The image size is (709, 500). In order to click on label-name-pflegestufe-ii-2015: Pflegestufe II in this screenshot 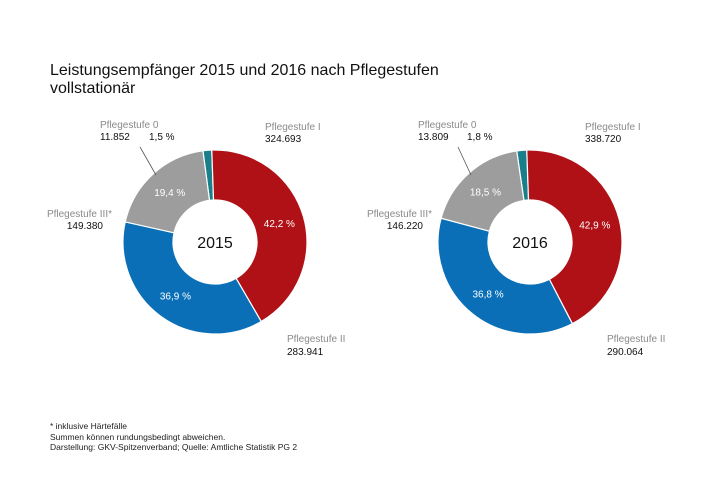, I will do `click(316, 339)`.